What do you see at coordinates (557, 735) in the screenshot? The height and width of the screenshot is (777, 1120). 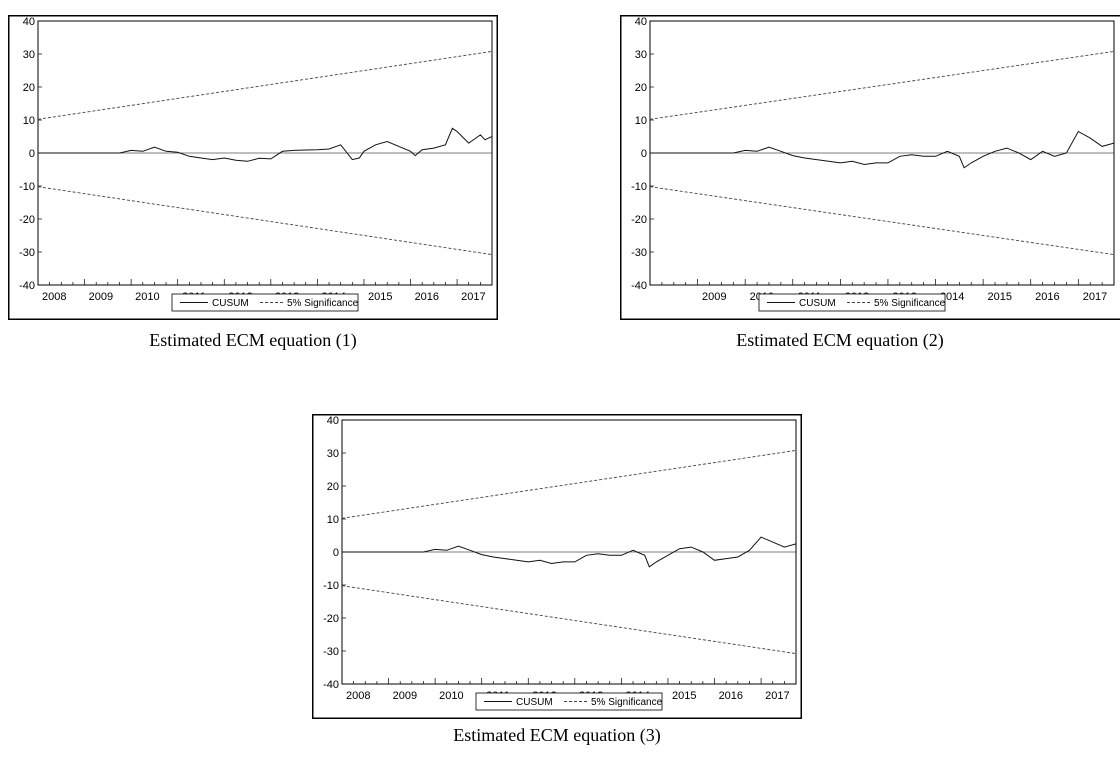 I see `chart-3-caption: Estimated ECM equation (3)` at bounding box center [557, 735].